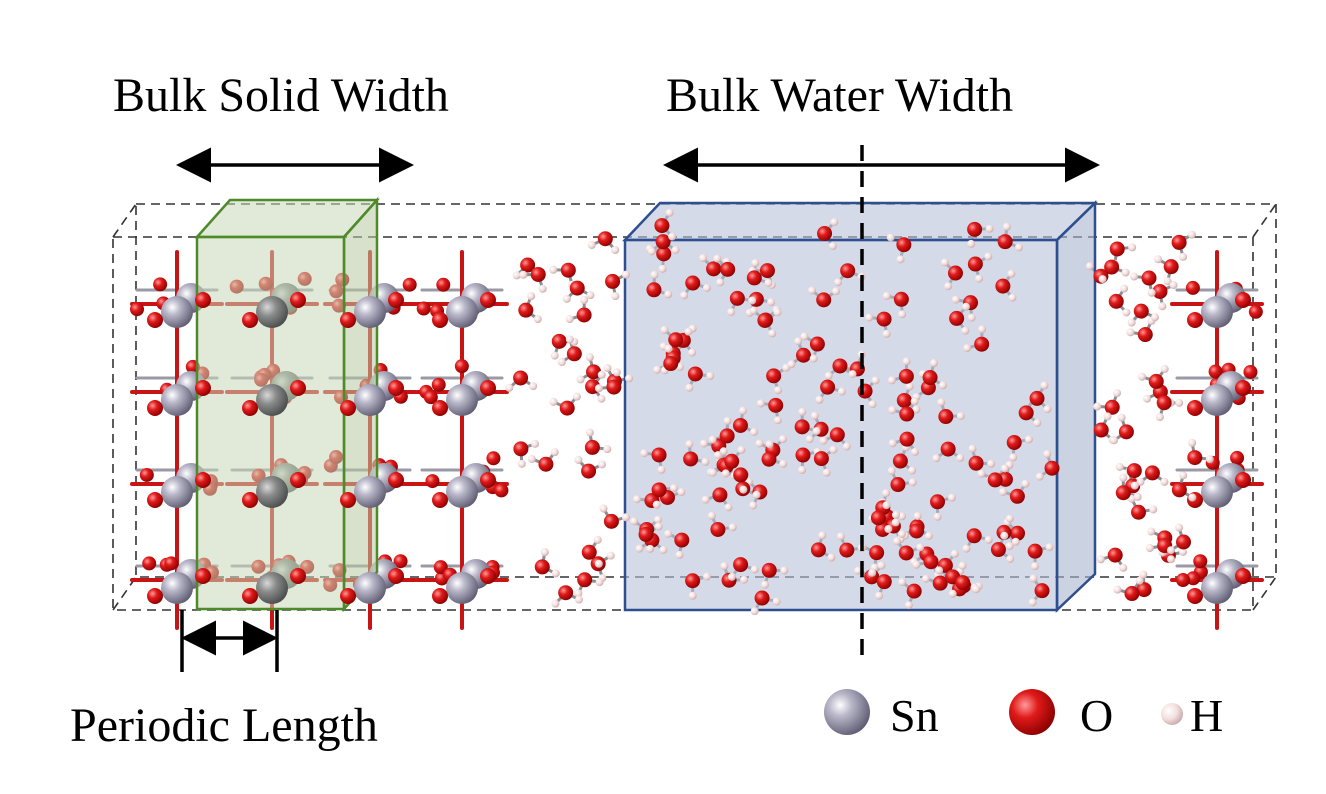  I want to click on sn-legend-icon, so click(847, 712).